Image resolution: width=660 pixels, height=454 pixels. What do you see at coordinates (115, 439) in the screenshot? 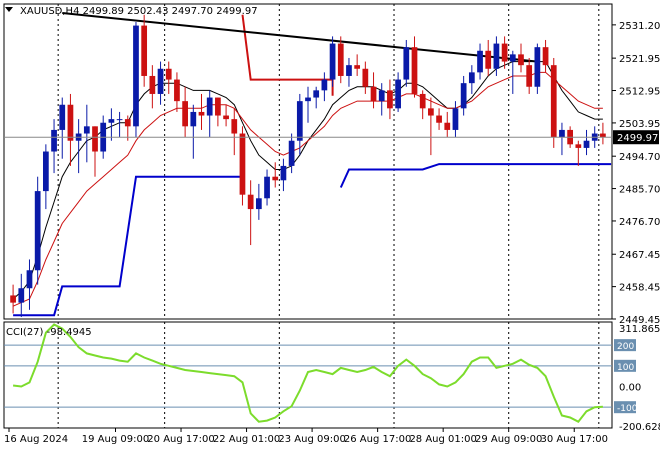
I see `x-tick-label: 19 Aug 09:00` at bounding box center [115, 439].